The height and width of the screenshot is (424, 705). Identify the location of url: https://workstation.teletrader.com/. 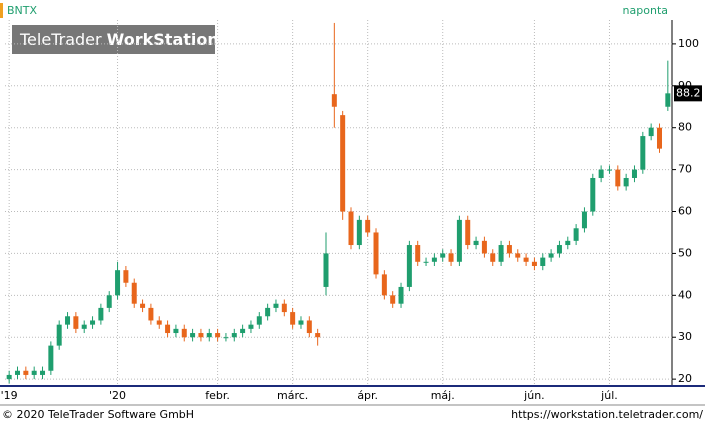
(607, 414).